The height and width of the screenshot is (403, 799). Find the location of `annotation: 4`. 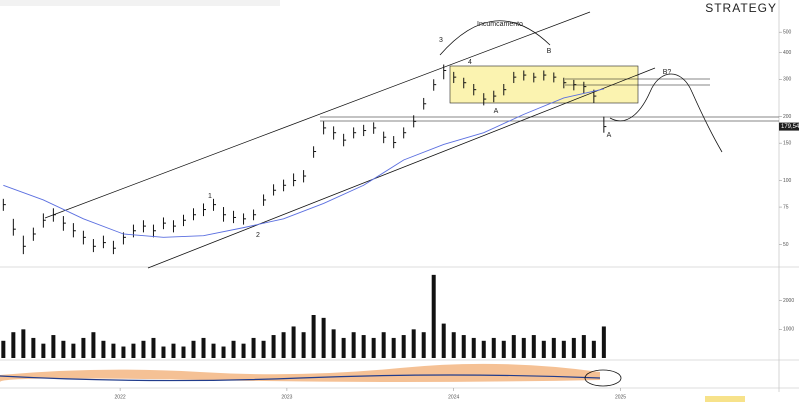

annotation: 4 is located at coordinates (470, 62).